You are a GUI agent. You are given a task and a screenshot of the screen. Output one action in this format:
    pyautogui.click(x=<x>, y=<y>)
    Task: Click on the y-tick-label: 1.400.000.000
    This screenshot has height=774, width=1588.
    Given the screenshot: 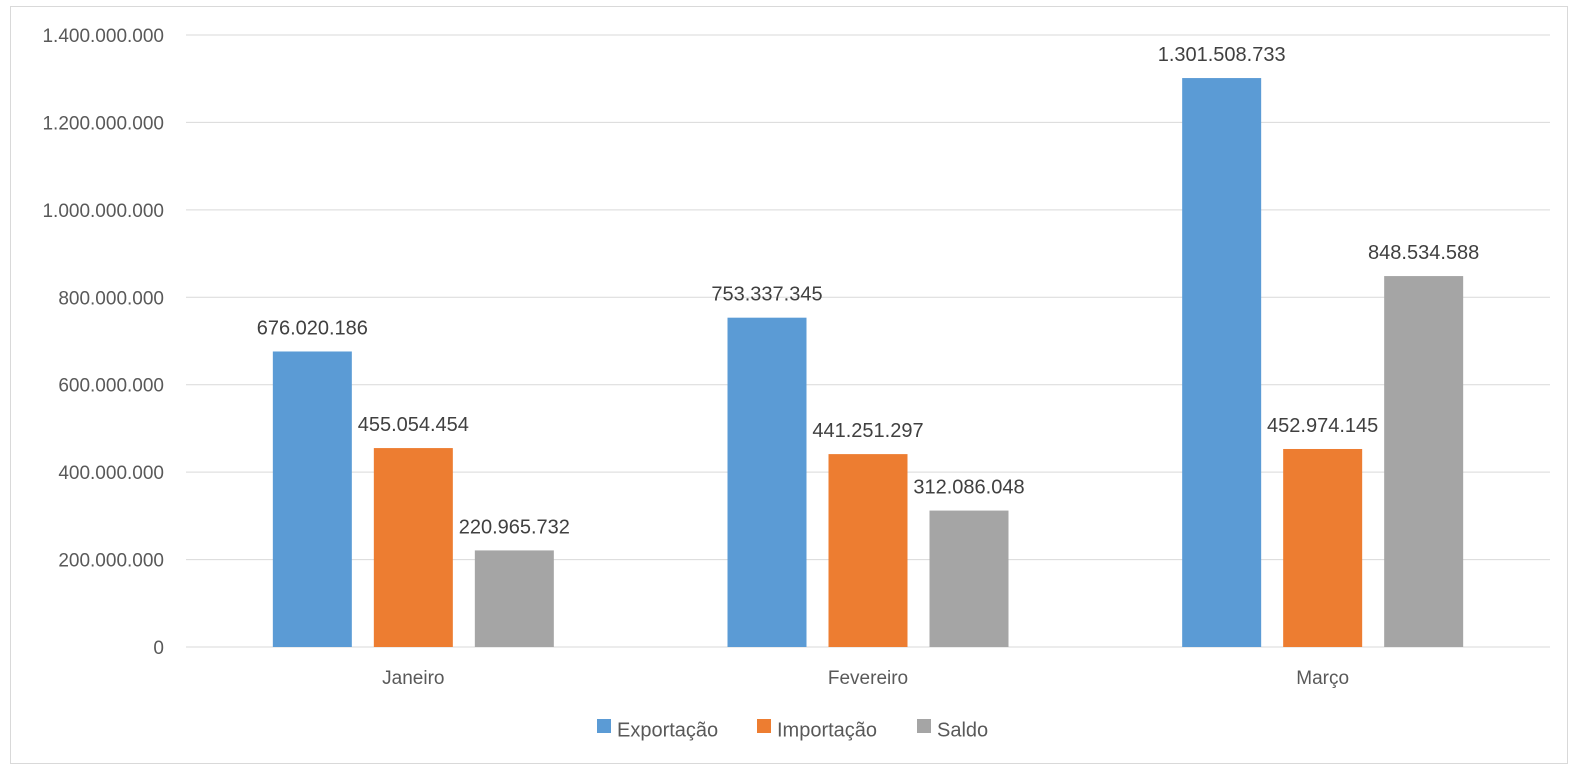 What is the action you would take?
    pyautogui.click(x=103, y=36)
    